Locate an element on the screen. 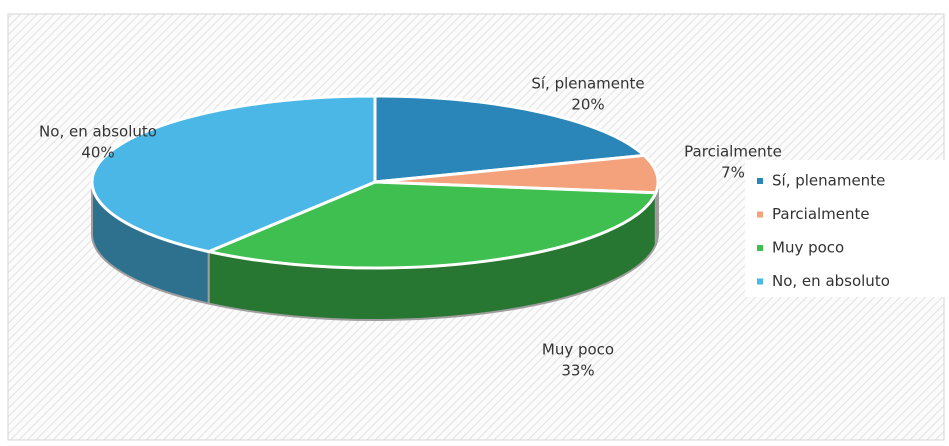  data-label-name: Parcialmente is located at coordinates (733, 152).